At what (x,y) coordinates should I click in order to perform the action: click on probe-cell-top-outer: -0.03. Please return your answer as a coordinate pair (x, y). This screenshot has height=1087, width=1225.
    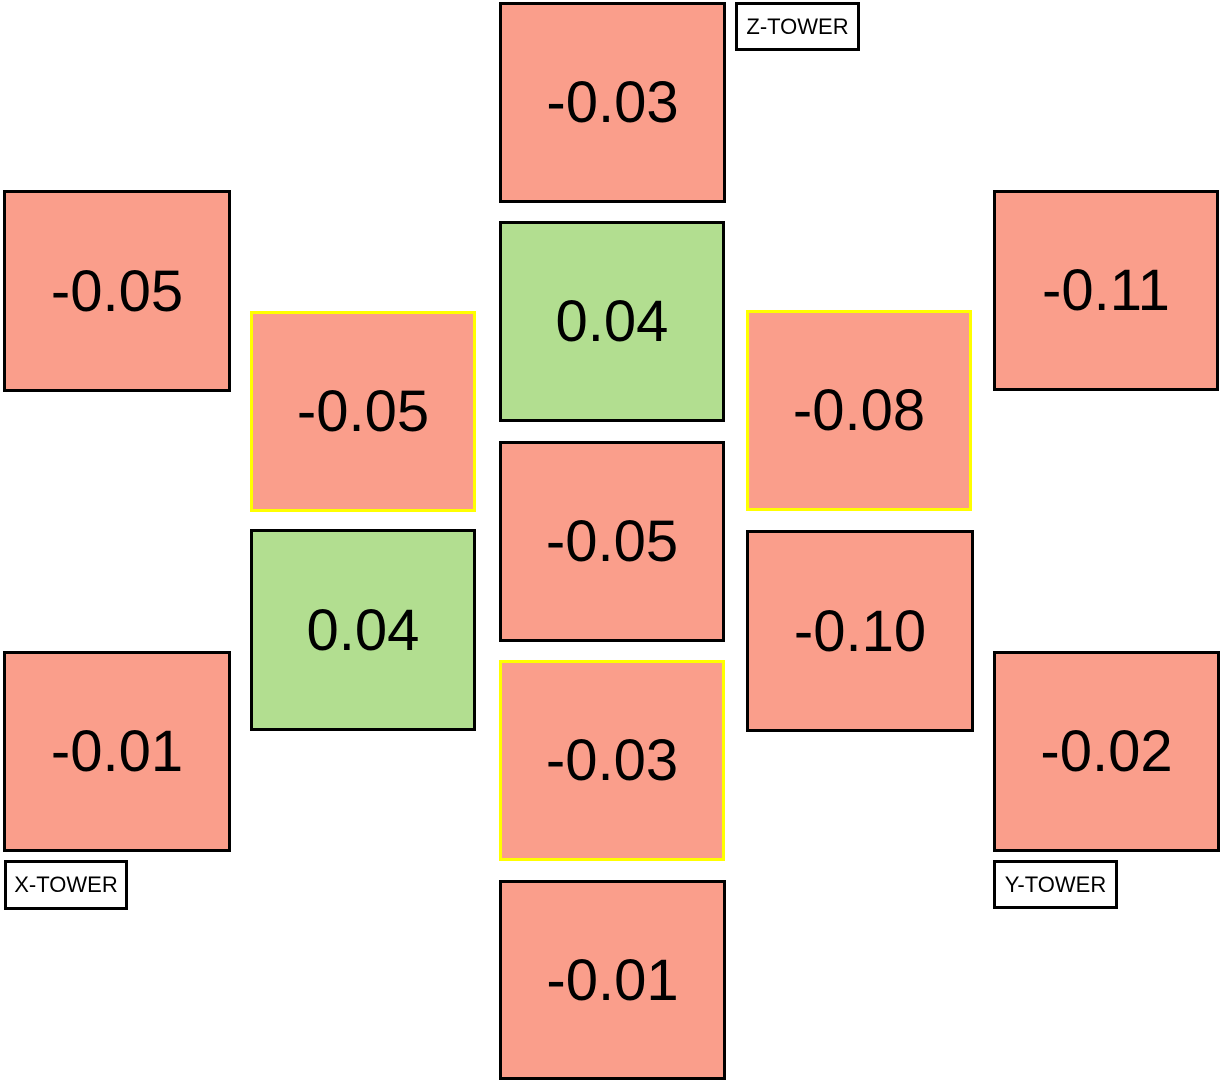
    Looking at the image, I should click on (612, 102).